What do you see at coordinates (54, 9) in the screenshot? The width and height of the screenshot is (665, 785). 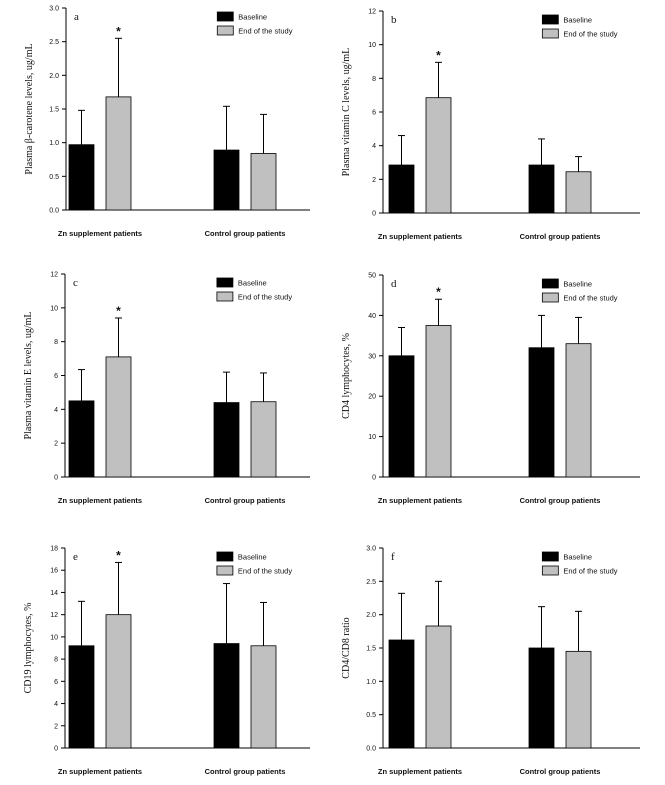 I see `y-tick-label: 3.0` at bounding box center [54, 9].